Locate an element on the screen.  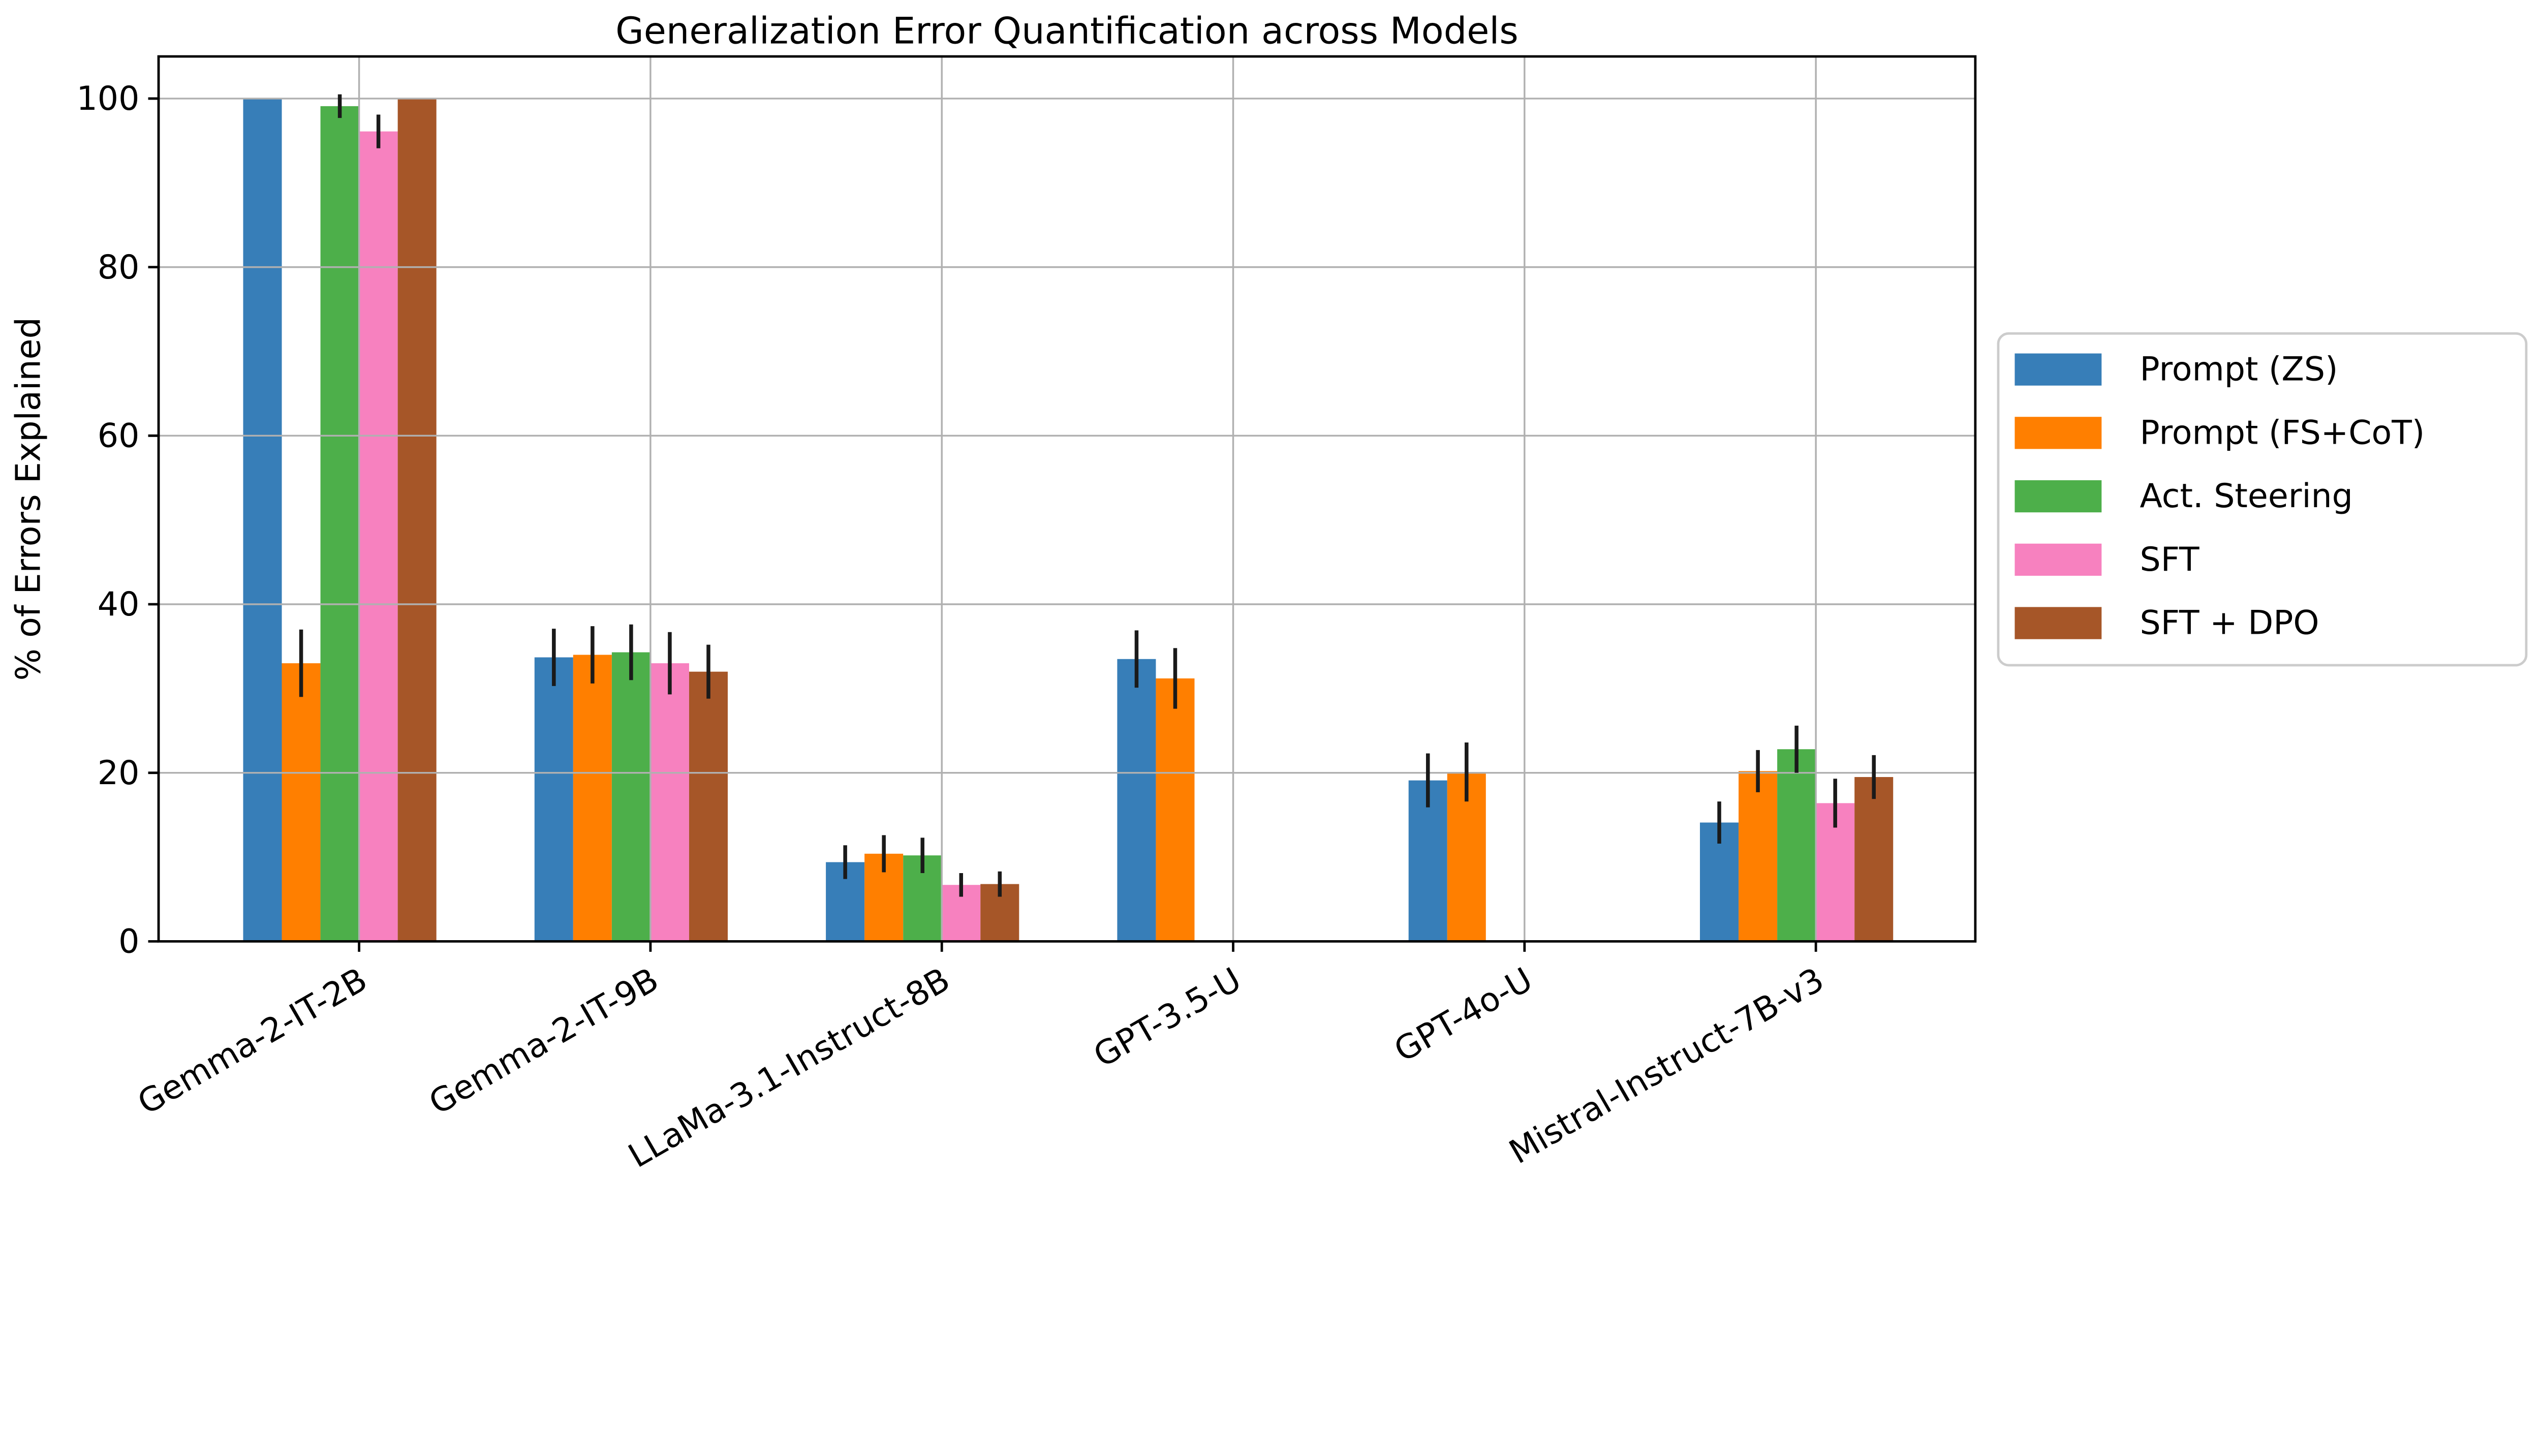
legend-box is located at coordinates (2262, 499).